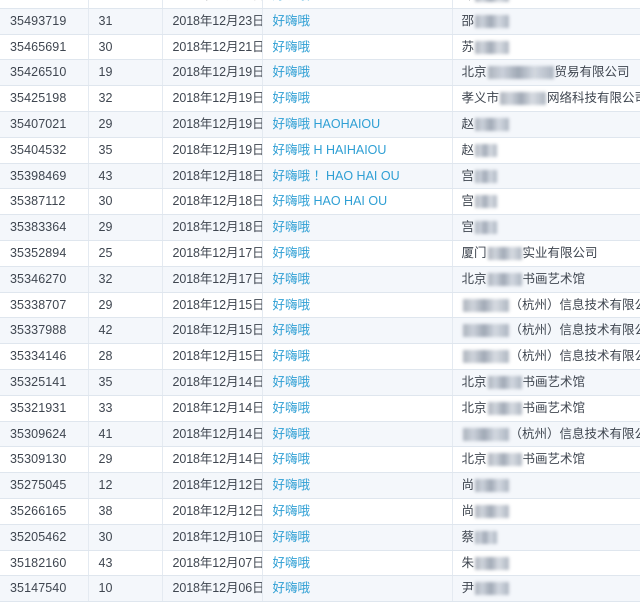  What do you see at coordinates (212, 537) in the screenshot?
I see `cell-application-date: 2018年12月10日` at bounding box center [212, 537].